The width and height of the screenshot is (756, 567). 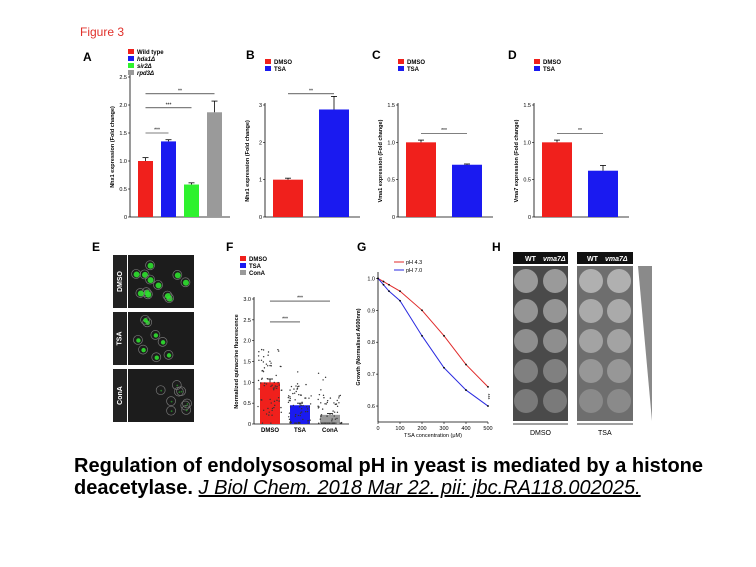 What do you see at coordinates (416, 63) in the screenshot?
I see `legend-label-c-0: DMSO` at bounding box center [416, 63].